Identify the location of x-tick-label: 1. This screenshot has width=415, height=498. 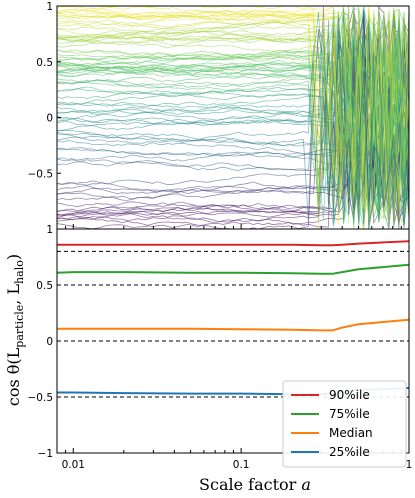
(409, 465).